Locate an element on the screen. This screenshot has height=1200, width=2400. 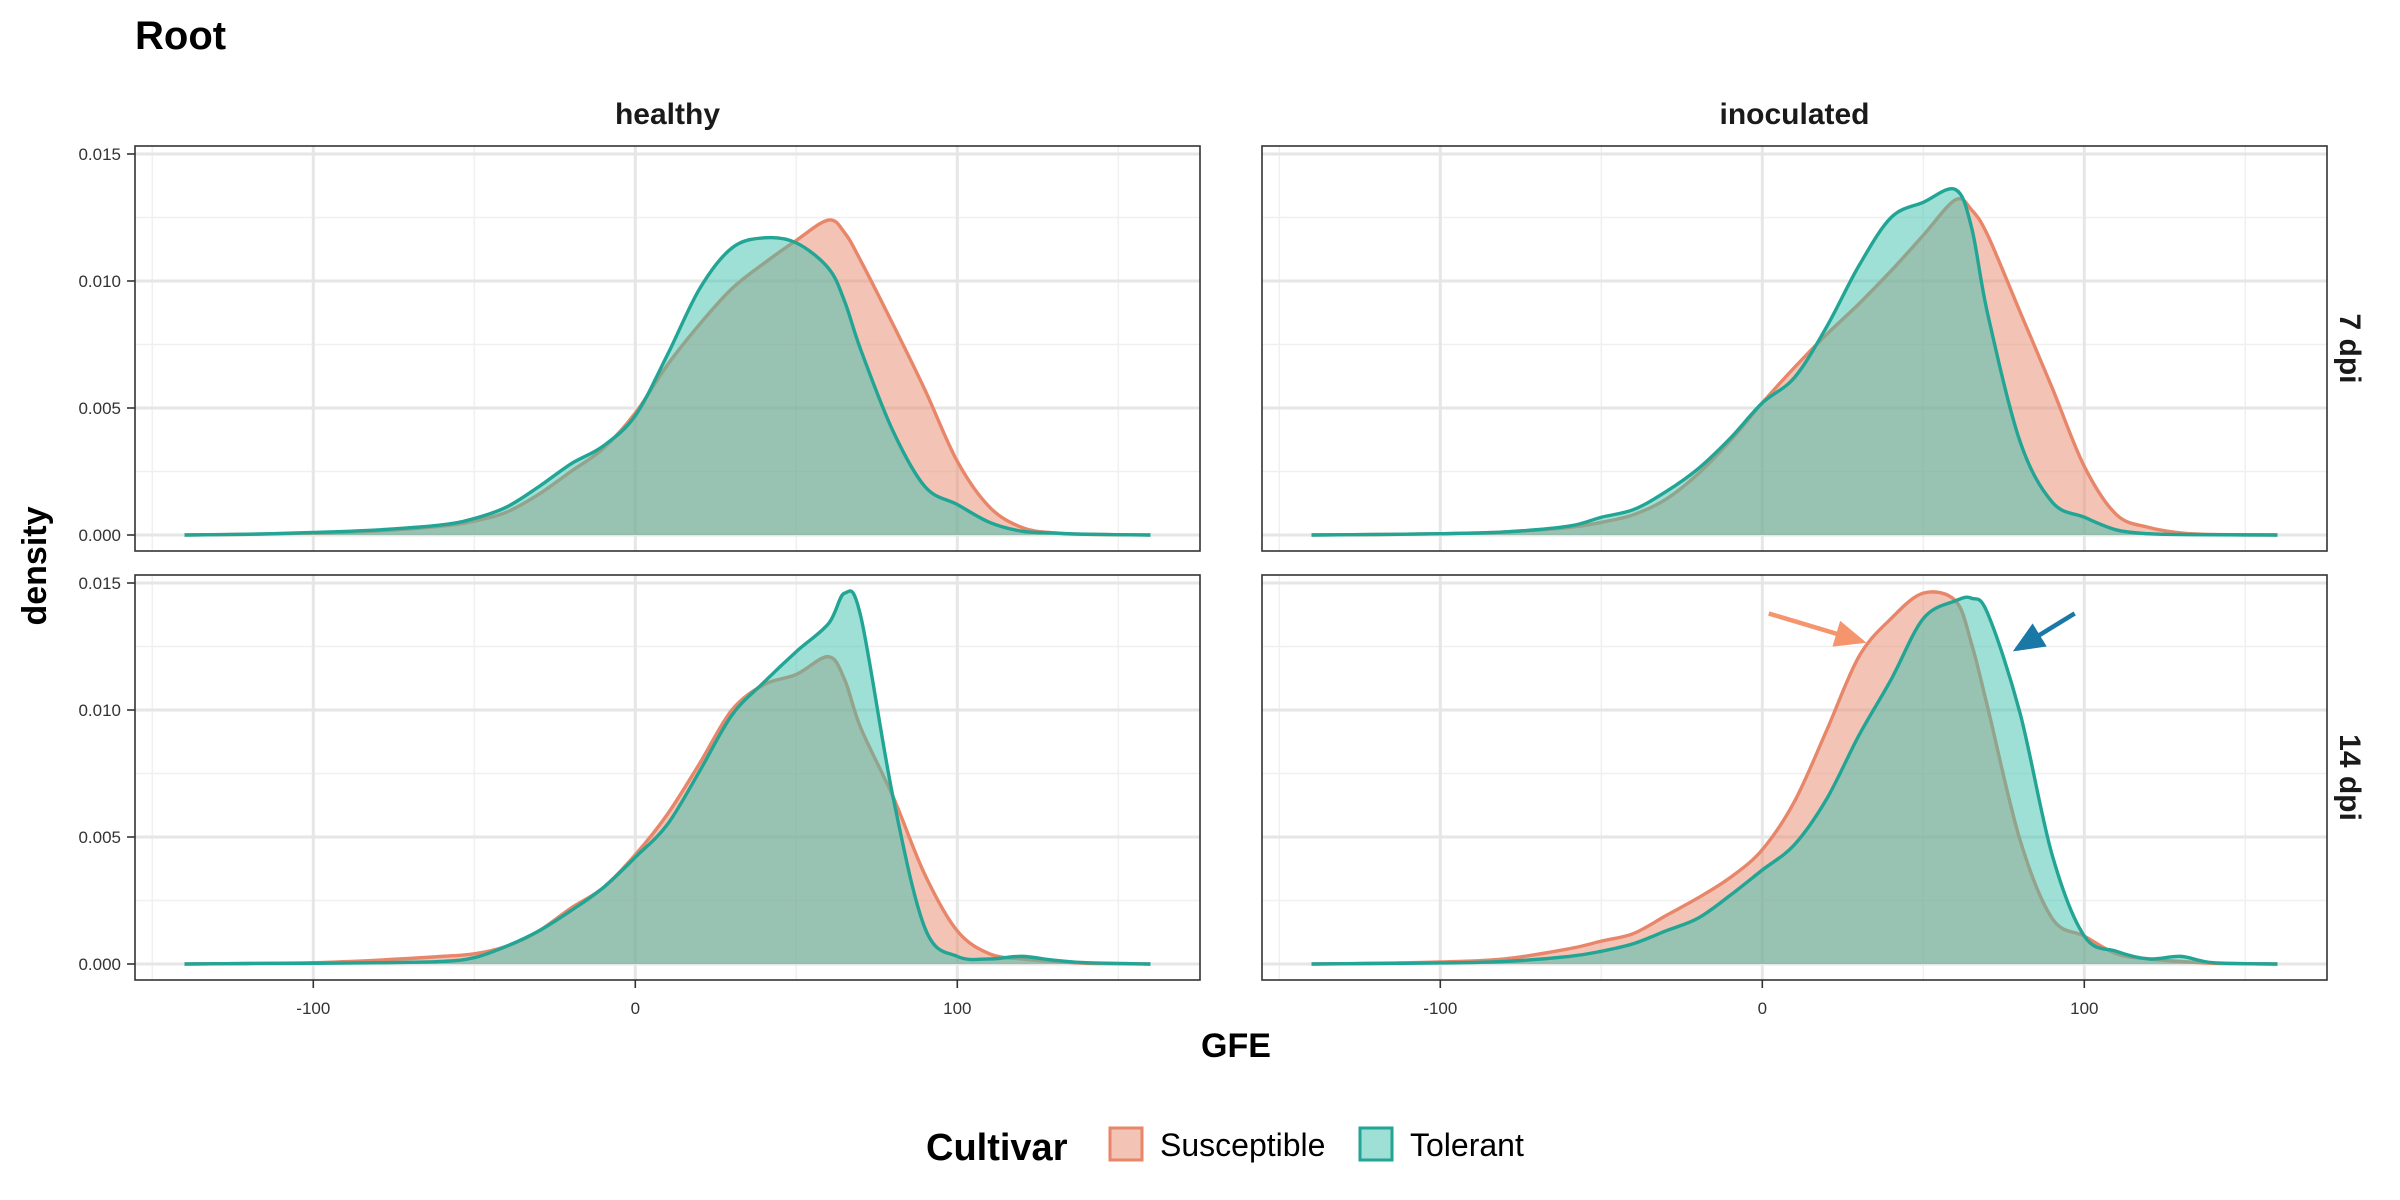
chart-title: Root is located at coordinates (180, 36).